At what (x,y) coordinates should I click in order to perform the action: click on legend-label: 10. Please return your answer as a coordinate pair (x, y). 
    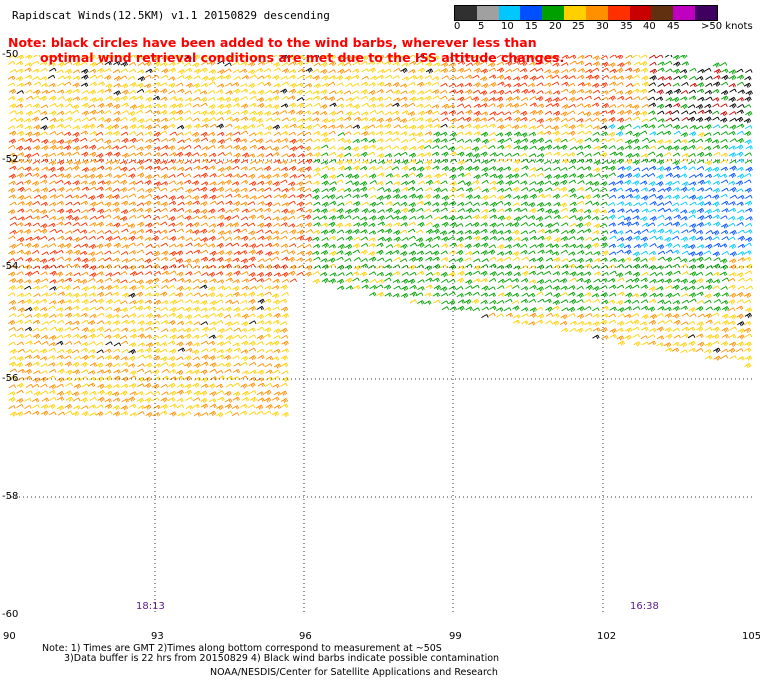
    Looking at the image, I should click on (507, 26).